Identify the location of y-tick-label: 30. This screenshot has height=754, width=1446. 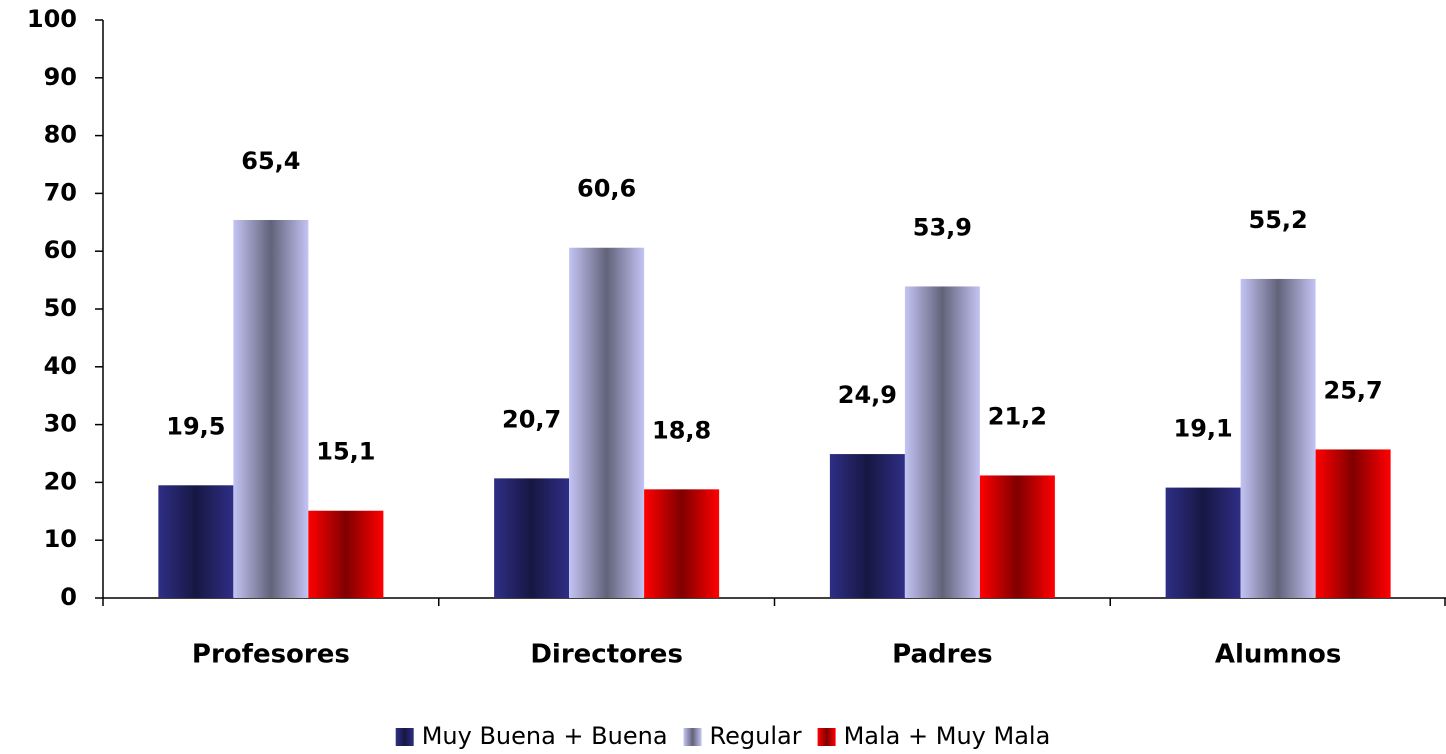
(60, 424).